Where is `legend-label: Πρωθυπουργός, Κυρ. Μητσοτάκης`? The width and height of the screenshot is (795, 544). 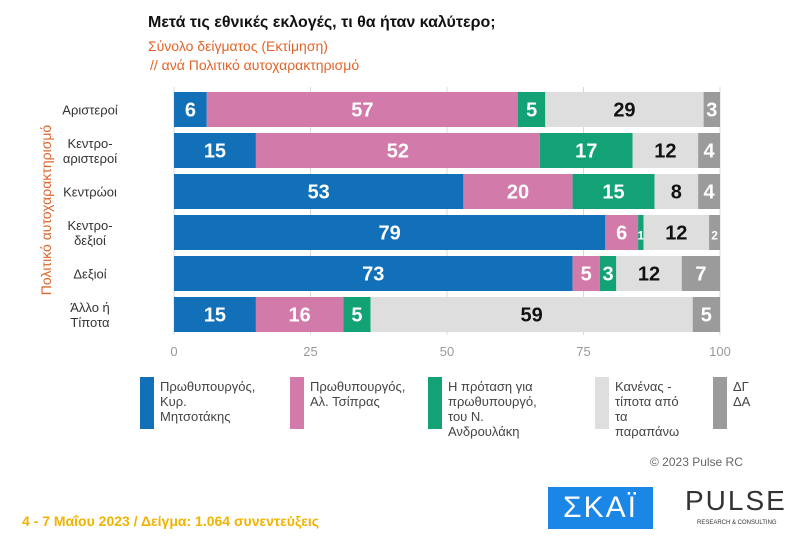
legend-label: Πρωθυπουργός, Κυρ. Μητσοτάκης is located at coordinates (208, 401).